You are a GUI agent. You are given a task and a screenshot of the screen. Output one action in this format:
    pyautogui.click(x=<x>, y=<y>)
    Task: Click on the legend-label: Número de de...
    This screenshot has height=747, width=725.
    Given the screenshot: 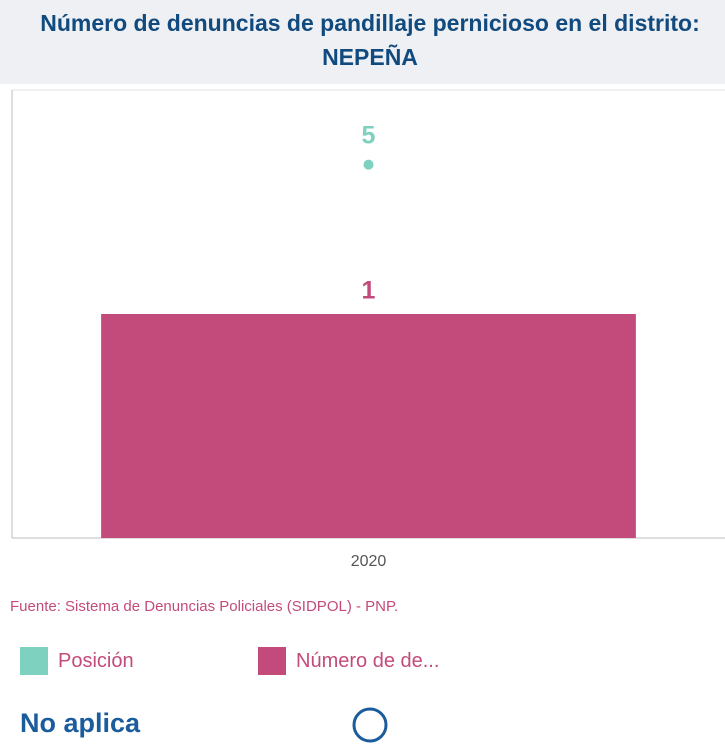 What is the action you would take?
    pyautogui.click(x=368, y=660)
    